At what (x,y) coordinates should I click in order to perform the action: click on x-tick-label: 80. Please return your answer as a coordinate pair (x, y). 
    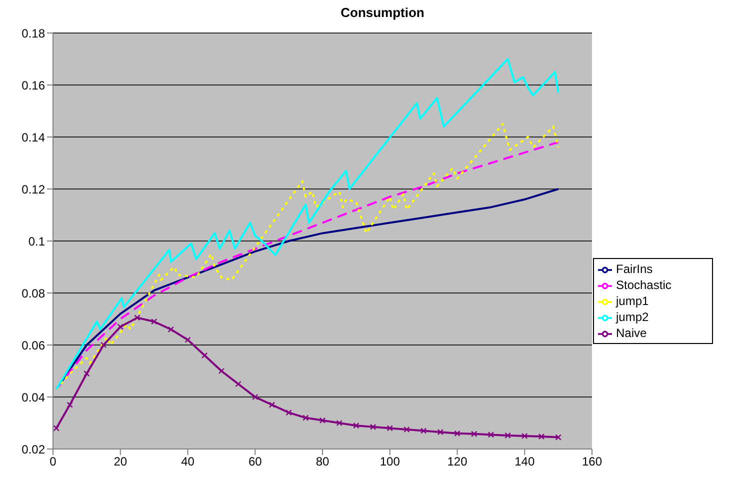
    Looking at the image, I should click on (323, 461).